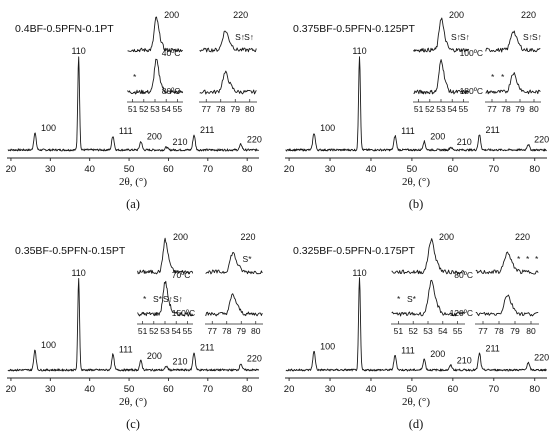 Image resolution: width=550 pixels, height=443 pixels. Describe the element at coordinates (471, 53) in the screenshot. I see `inset-temperature-label: 100ºC` at that location.